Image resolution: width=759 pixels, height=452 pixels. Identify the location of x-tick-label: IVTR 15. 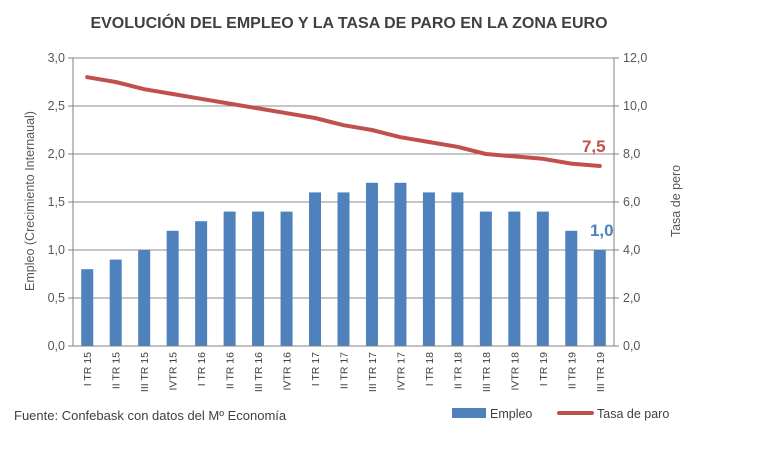
(174, 371).